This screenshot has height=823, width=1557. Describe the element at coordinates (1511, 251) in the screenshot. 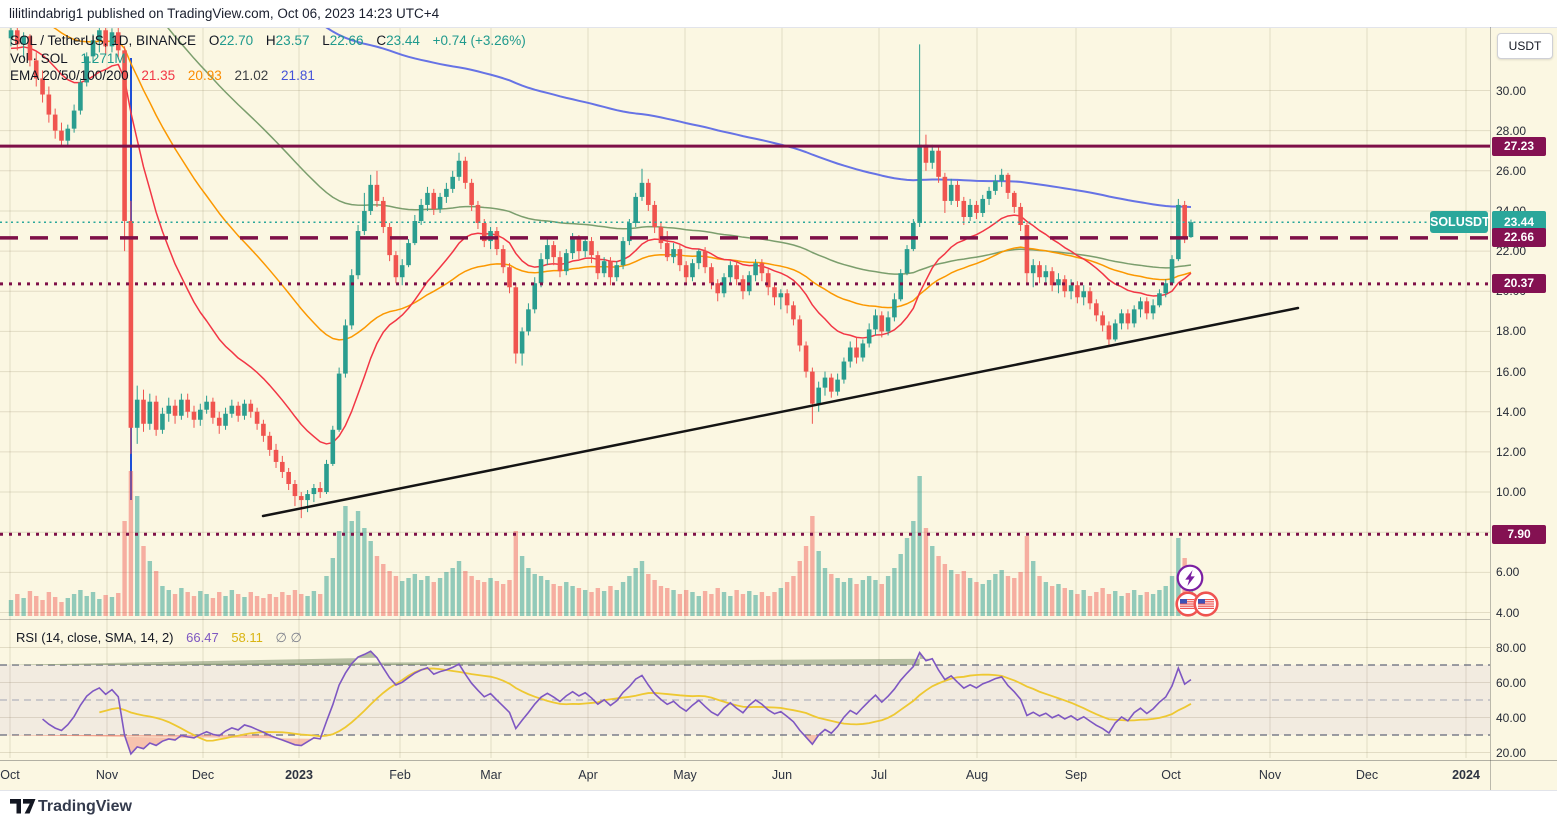

I see `price-tick-22.00: 22.00` at that location.